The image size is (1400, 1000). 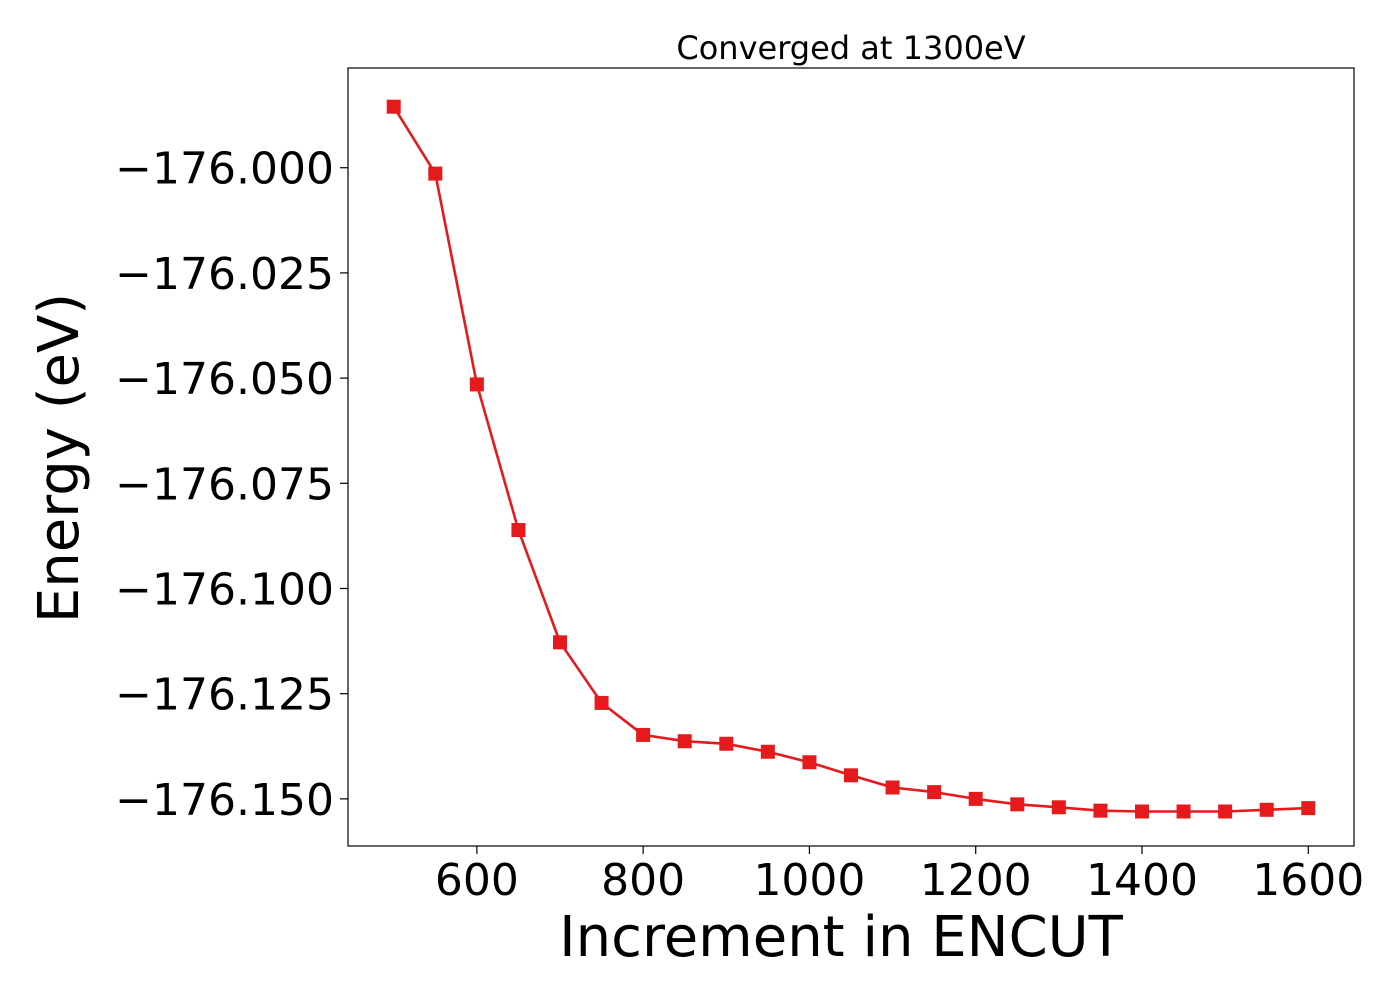 I want to click on y-tick-label: −176.050, so click(x=224, y=379).